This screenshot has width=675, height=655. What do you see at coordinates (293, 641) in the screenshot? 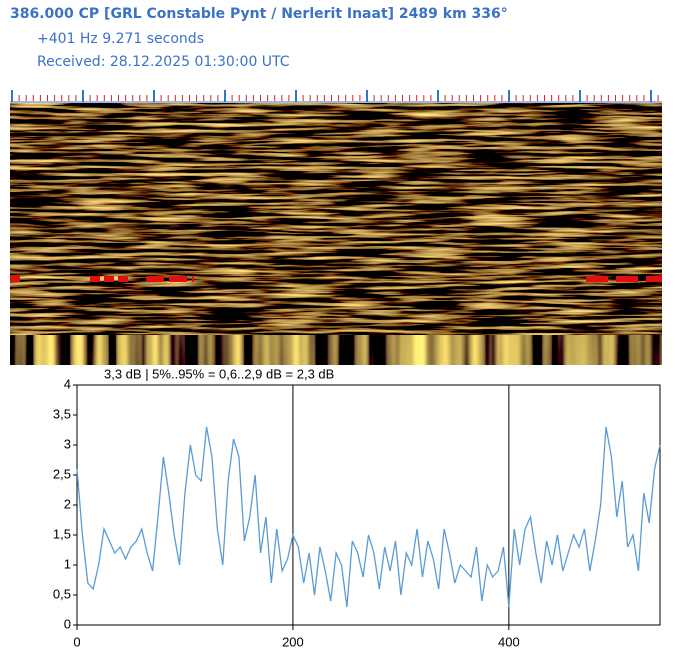
I see `x-tick-label: 200` at bounding box center [293, 641].